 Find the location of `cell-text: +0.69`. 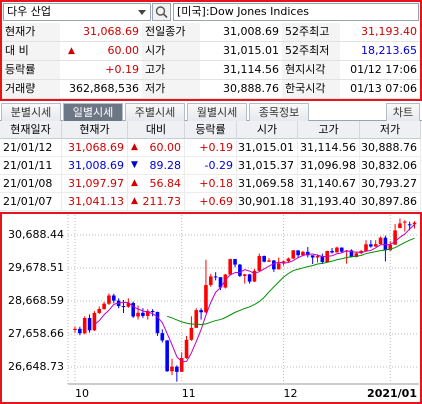

cell-text: +0.69 is located at coordinates (216, 201).